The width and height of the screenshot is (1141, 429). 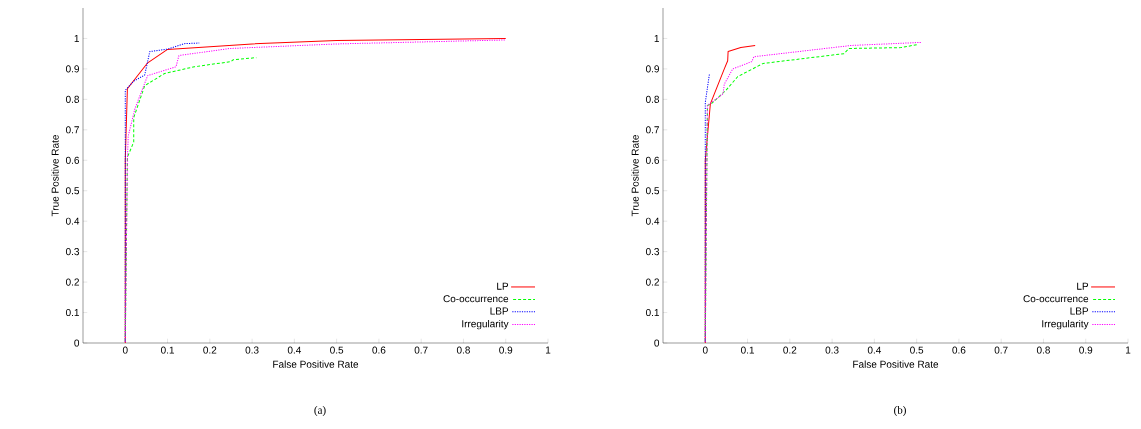 What do you see at coordinates (320, 411) in the screenshot?
I see `text: (a)` at bounding box center [320, 411].